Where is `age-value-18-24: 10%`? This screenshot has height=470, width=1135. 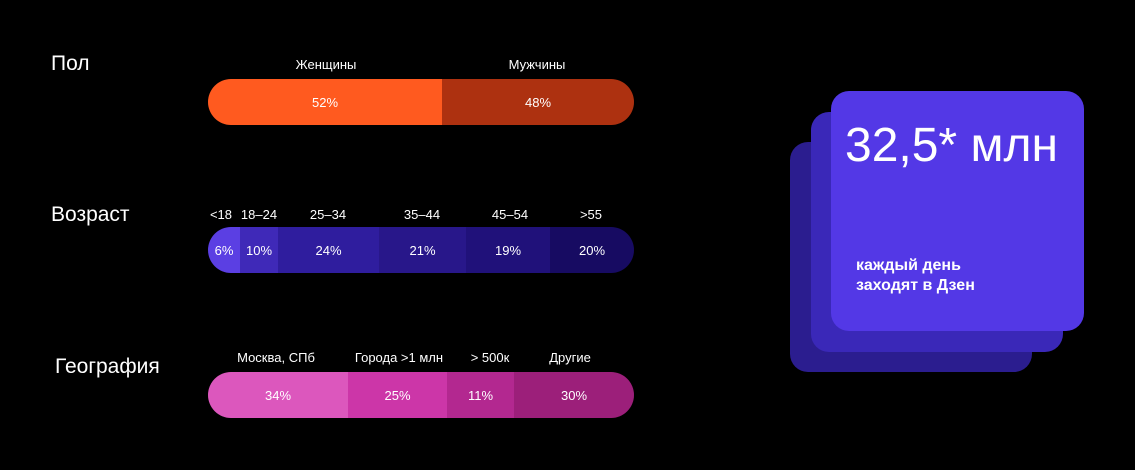 age-value-18-24: 10% is located at coordinates (259, 250).